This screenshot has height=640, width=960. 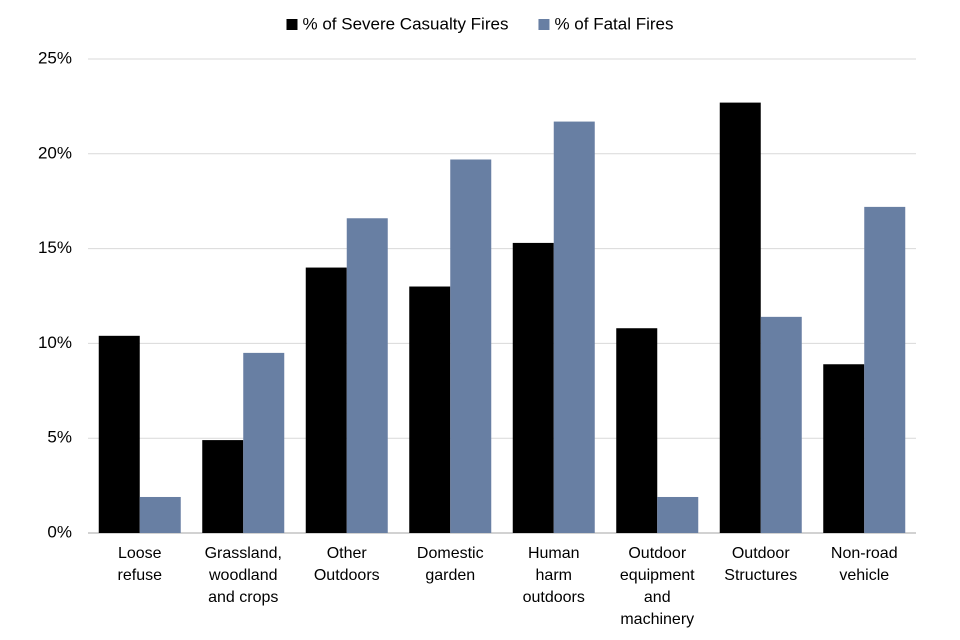 What do you see at coordinates (405, 23) in the screenshot?
I see `legend-label: % of Severe Casualty Fires` at bounding box center [405, 23].